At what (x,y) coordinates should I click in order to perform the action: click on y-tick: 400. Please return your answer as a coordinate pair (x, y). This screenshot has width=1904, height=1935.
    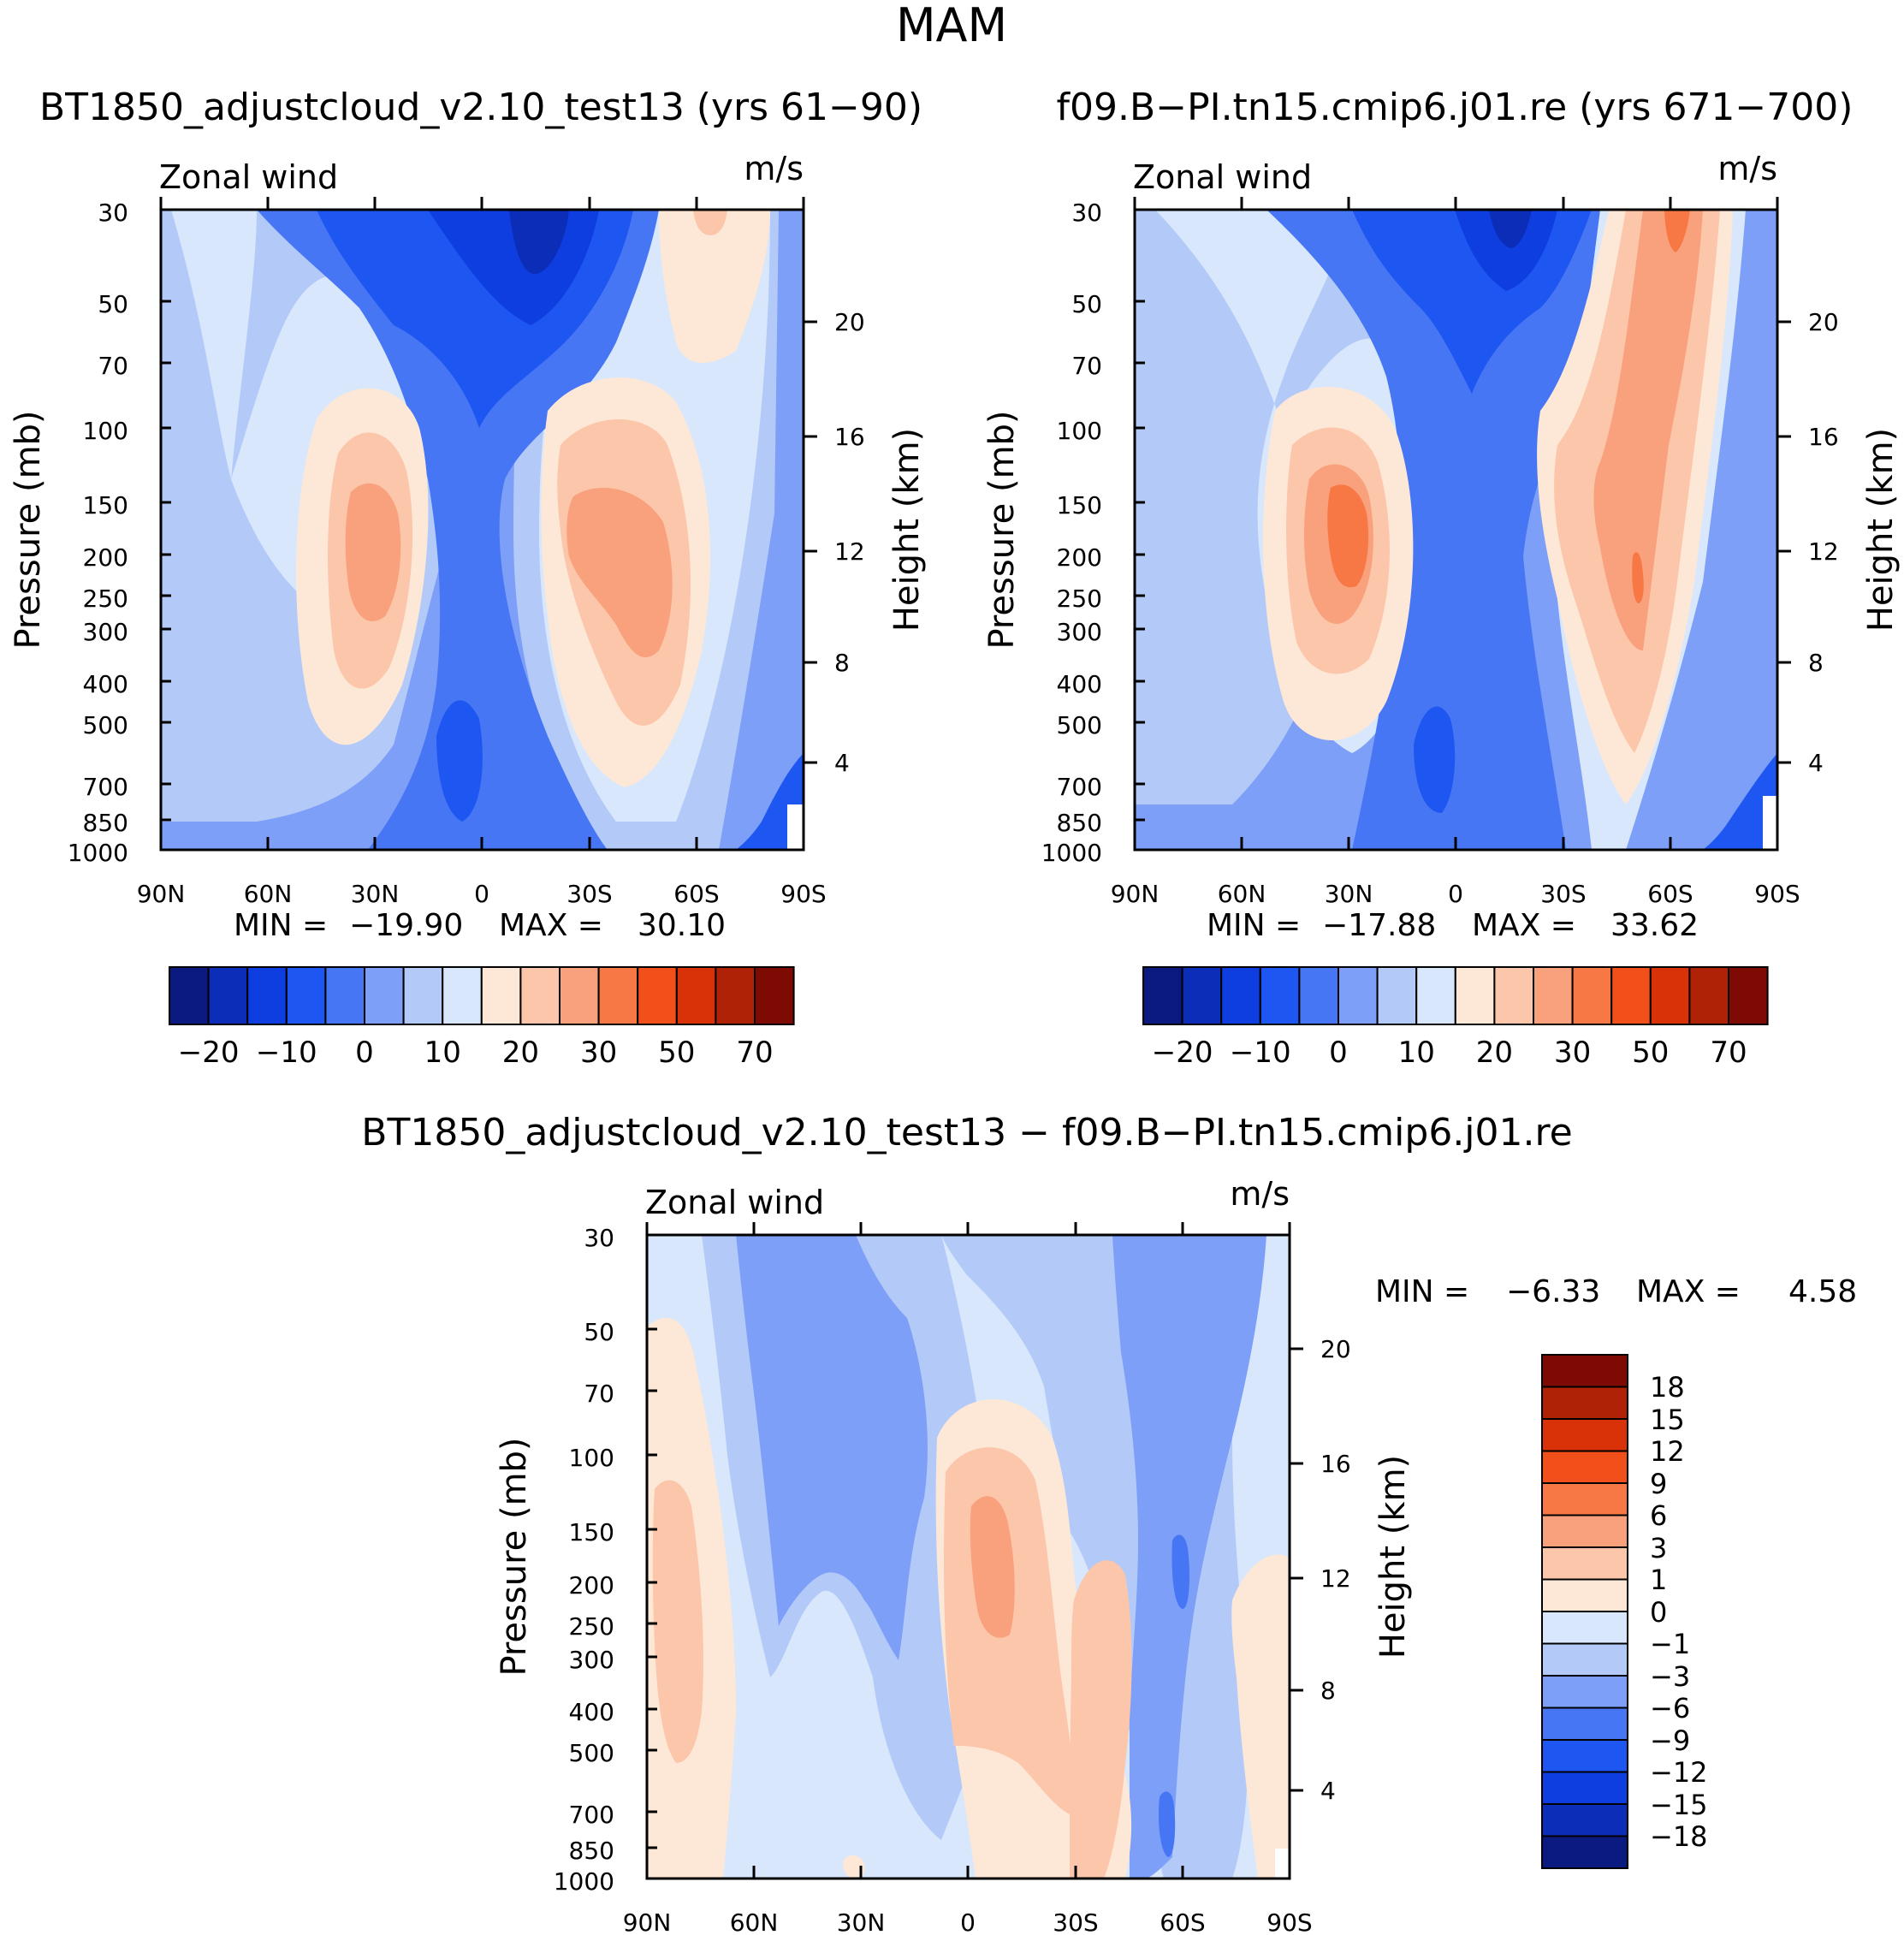
    Looking at the image, I should click on (127, 684).